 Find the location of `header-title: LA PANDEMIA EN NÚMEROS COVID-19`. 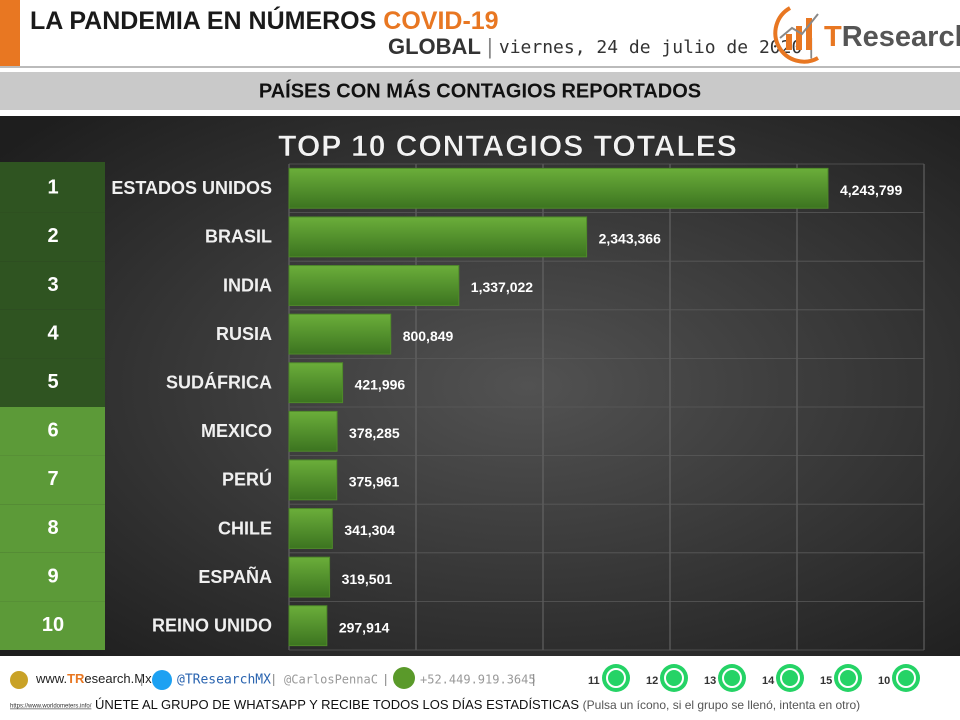

header-title: LA PANDEMIA EN NÚMEROS COVID-19 is located at coordinates (264, 20).